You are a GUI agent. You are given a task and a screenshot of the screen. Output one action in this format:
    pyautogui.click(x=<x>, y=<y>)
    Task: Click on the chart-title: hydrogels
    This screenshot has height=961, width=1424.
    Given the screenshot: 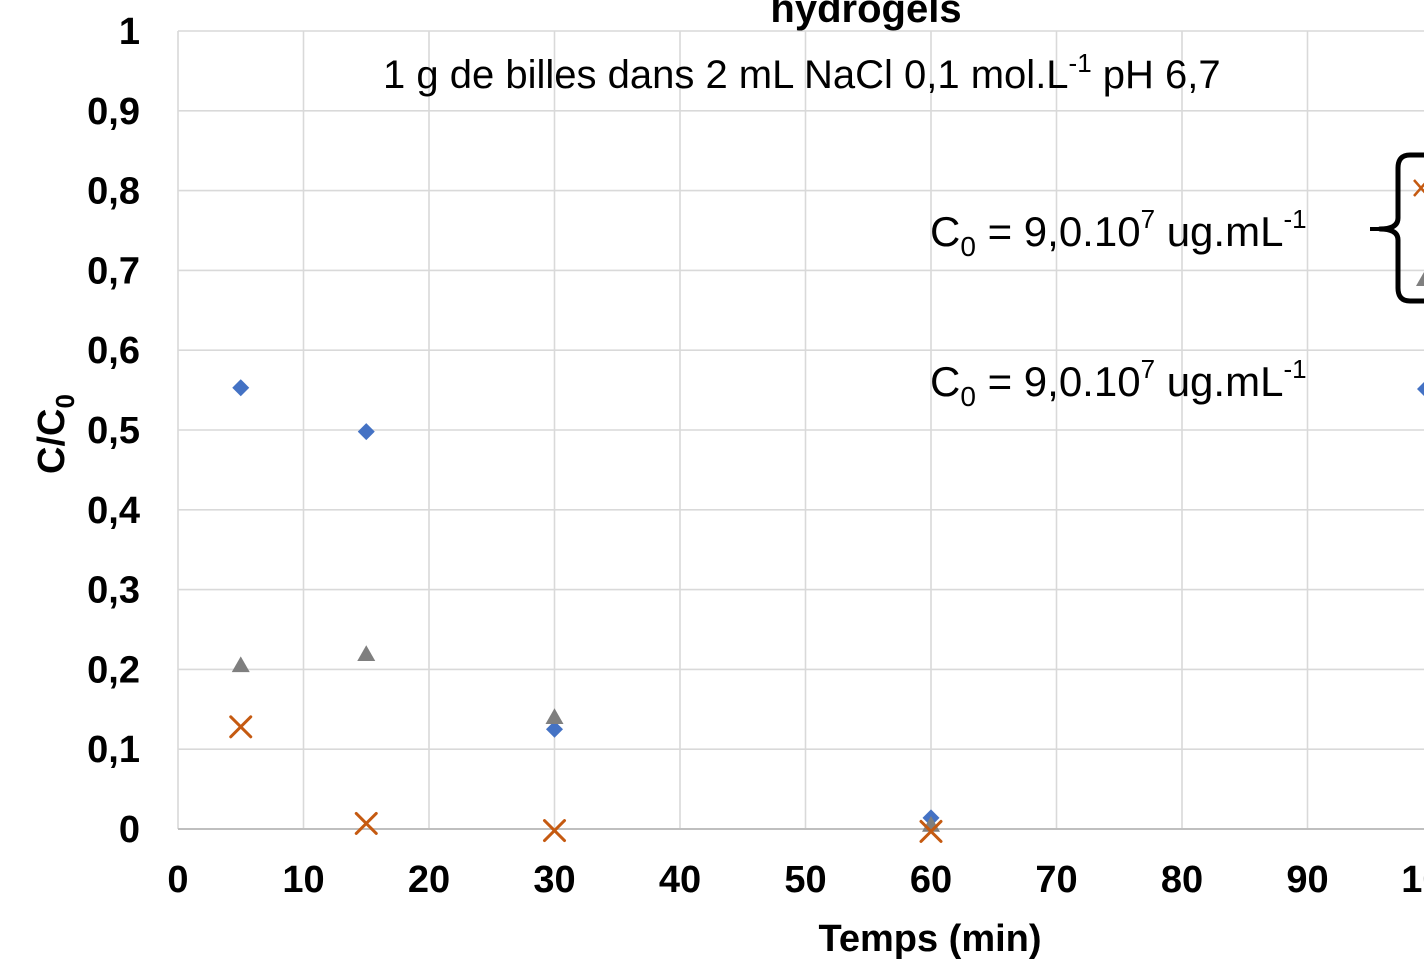 What is the action you would take?
    pyautogui.click(x=865, y=15)
    